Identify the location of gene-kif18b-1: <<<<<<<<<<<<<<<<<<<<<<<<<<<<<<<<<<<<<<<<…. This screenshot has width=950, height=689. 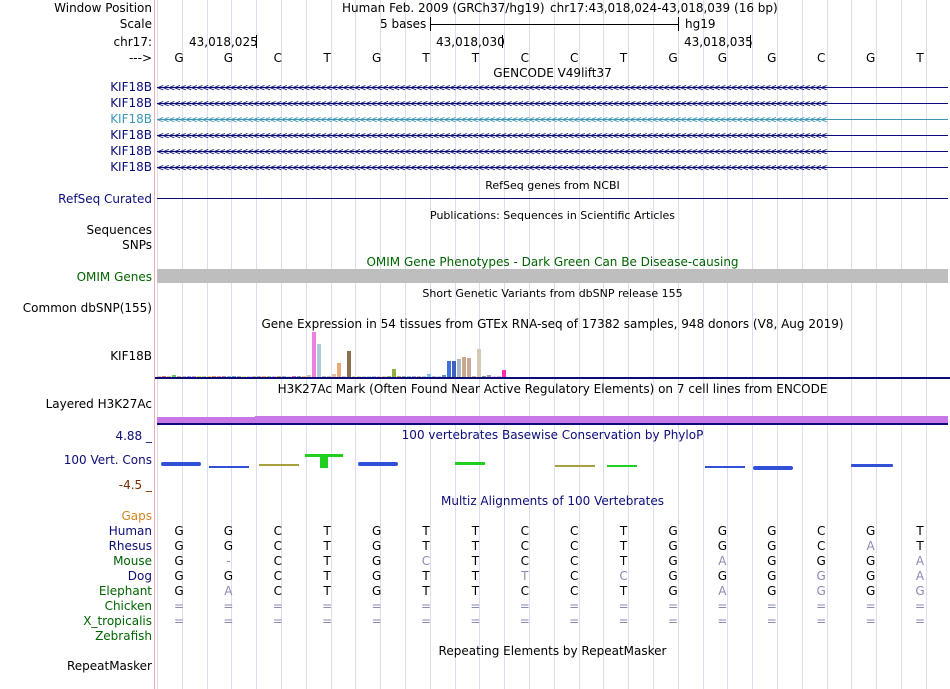
(552, 87).